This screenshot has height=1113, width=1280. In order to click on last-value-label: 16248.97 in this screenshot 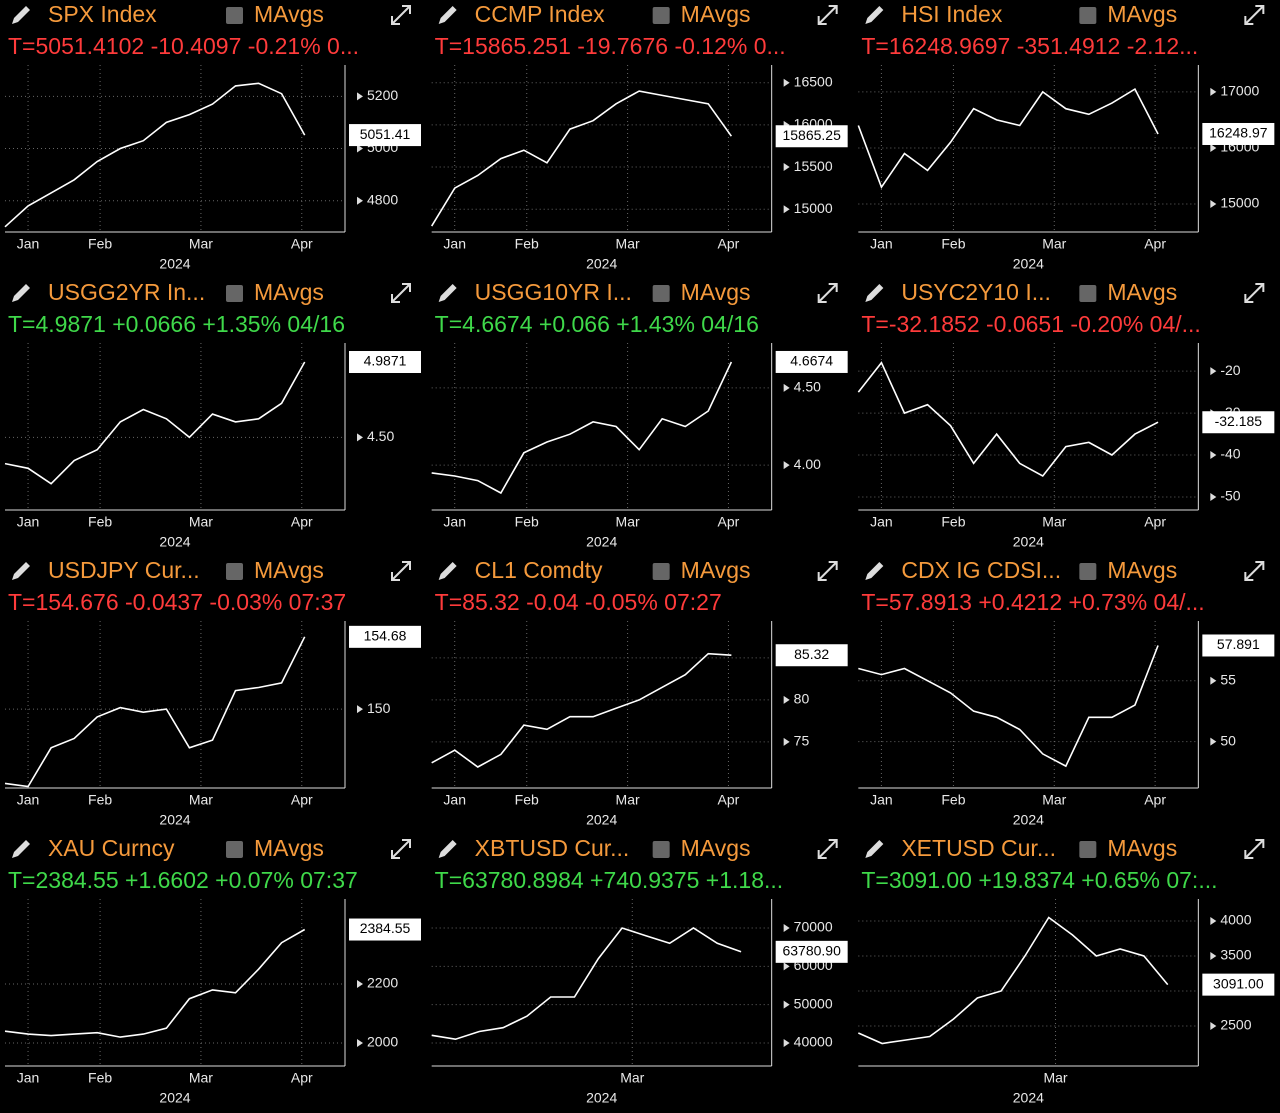, I will do `click(1238, 133)`.